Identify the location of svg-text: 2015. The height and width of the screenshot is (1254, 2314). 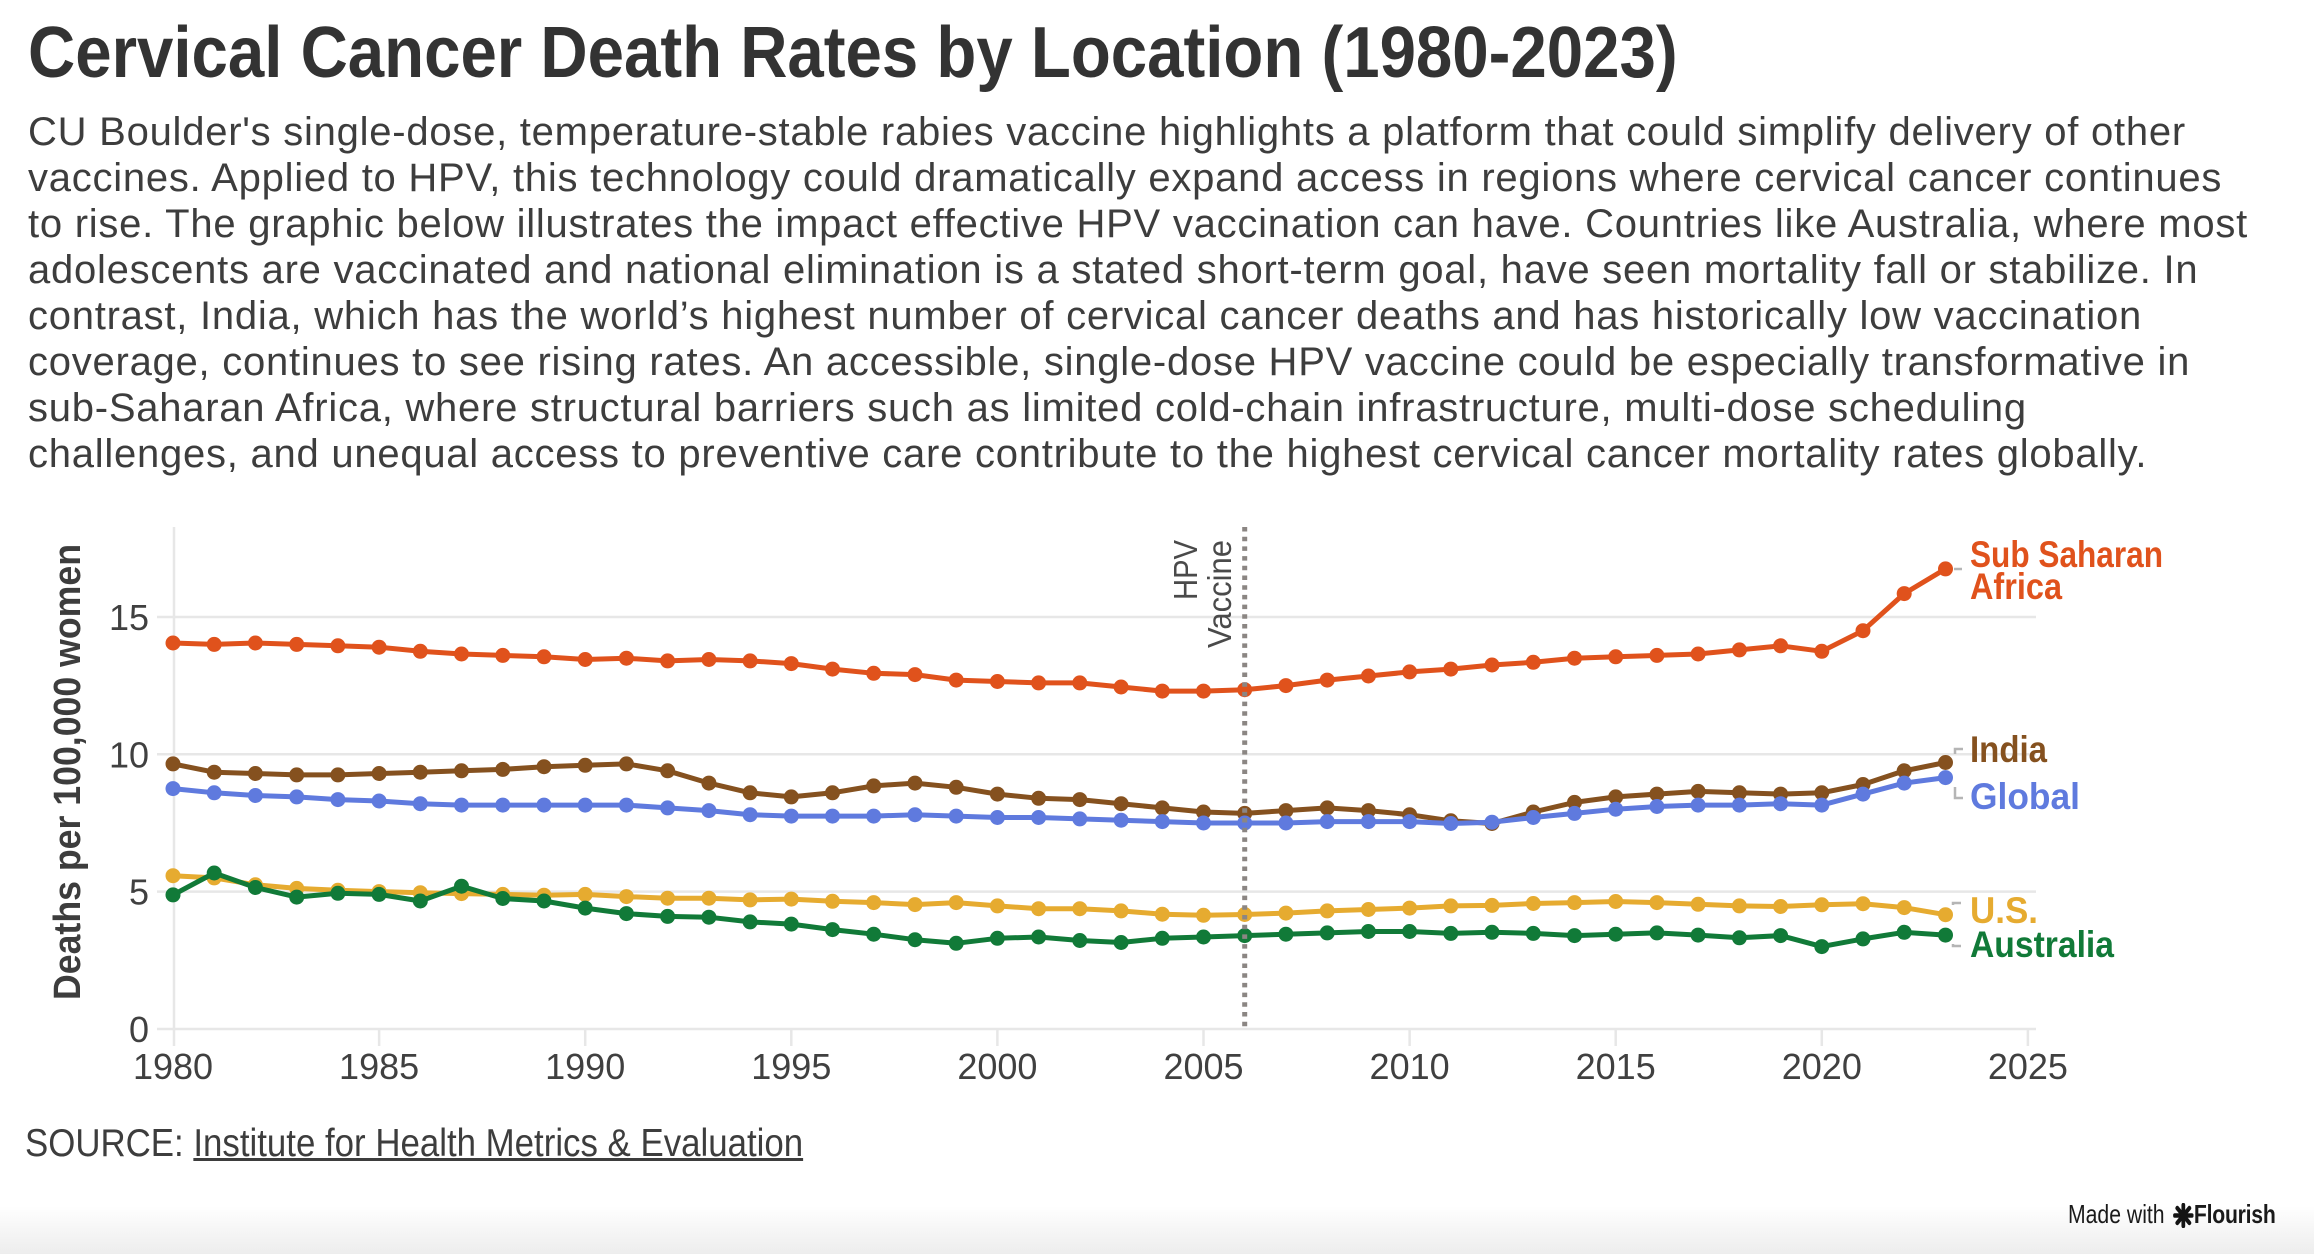
(1616, 1066).